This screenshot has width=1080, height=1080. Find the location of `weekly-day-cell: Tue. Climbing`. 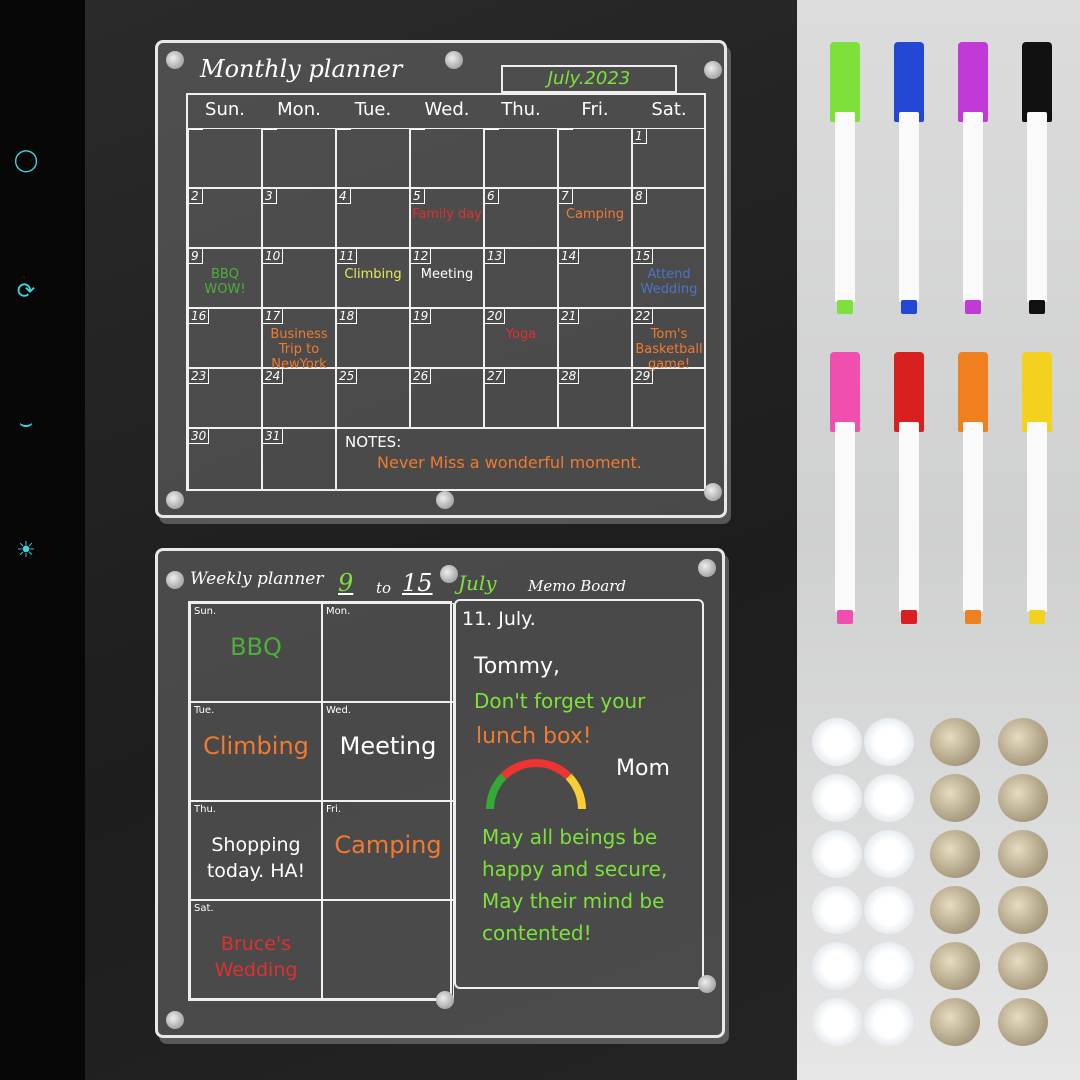

weekly-day-cell: Tue. Climbing is located at coordinates (256, 751).